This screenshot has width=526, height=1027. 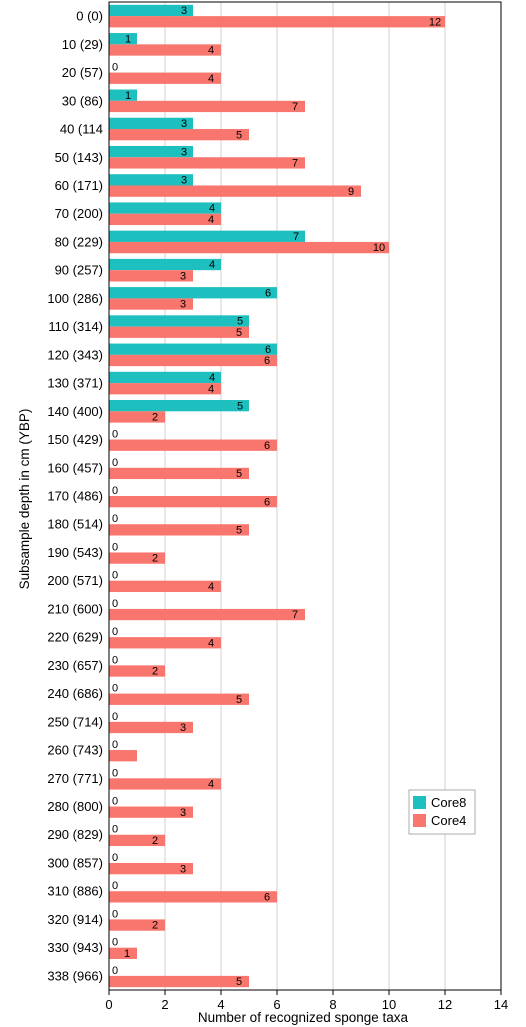 What do you see at coordinates (351, 192) in the screenshot?
I see `data-label-core4: 9` at bounding box center [351, 192].